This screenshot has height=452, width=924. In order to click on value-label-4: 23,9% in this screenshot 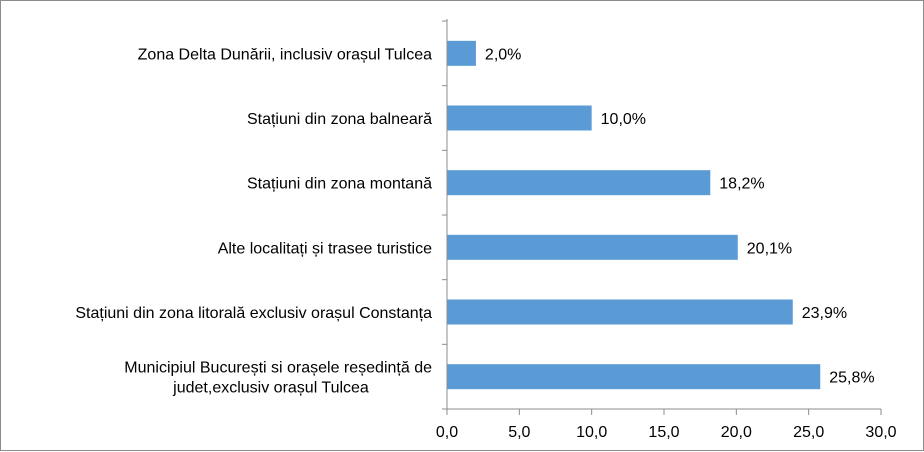, I will do `click(824, 313)`.